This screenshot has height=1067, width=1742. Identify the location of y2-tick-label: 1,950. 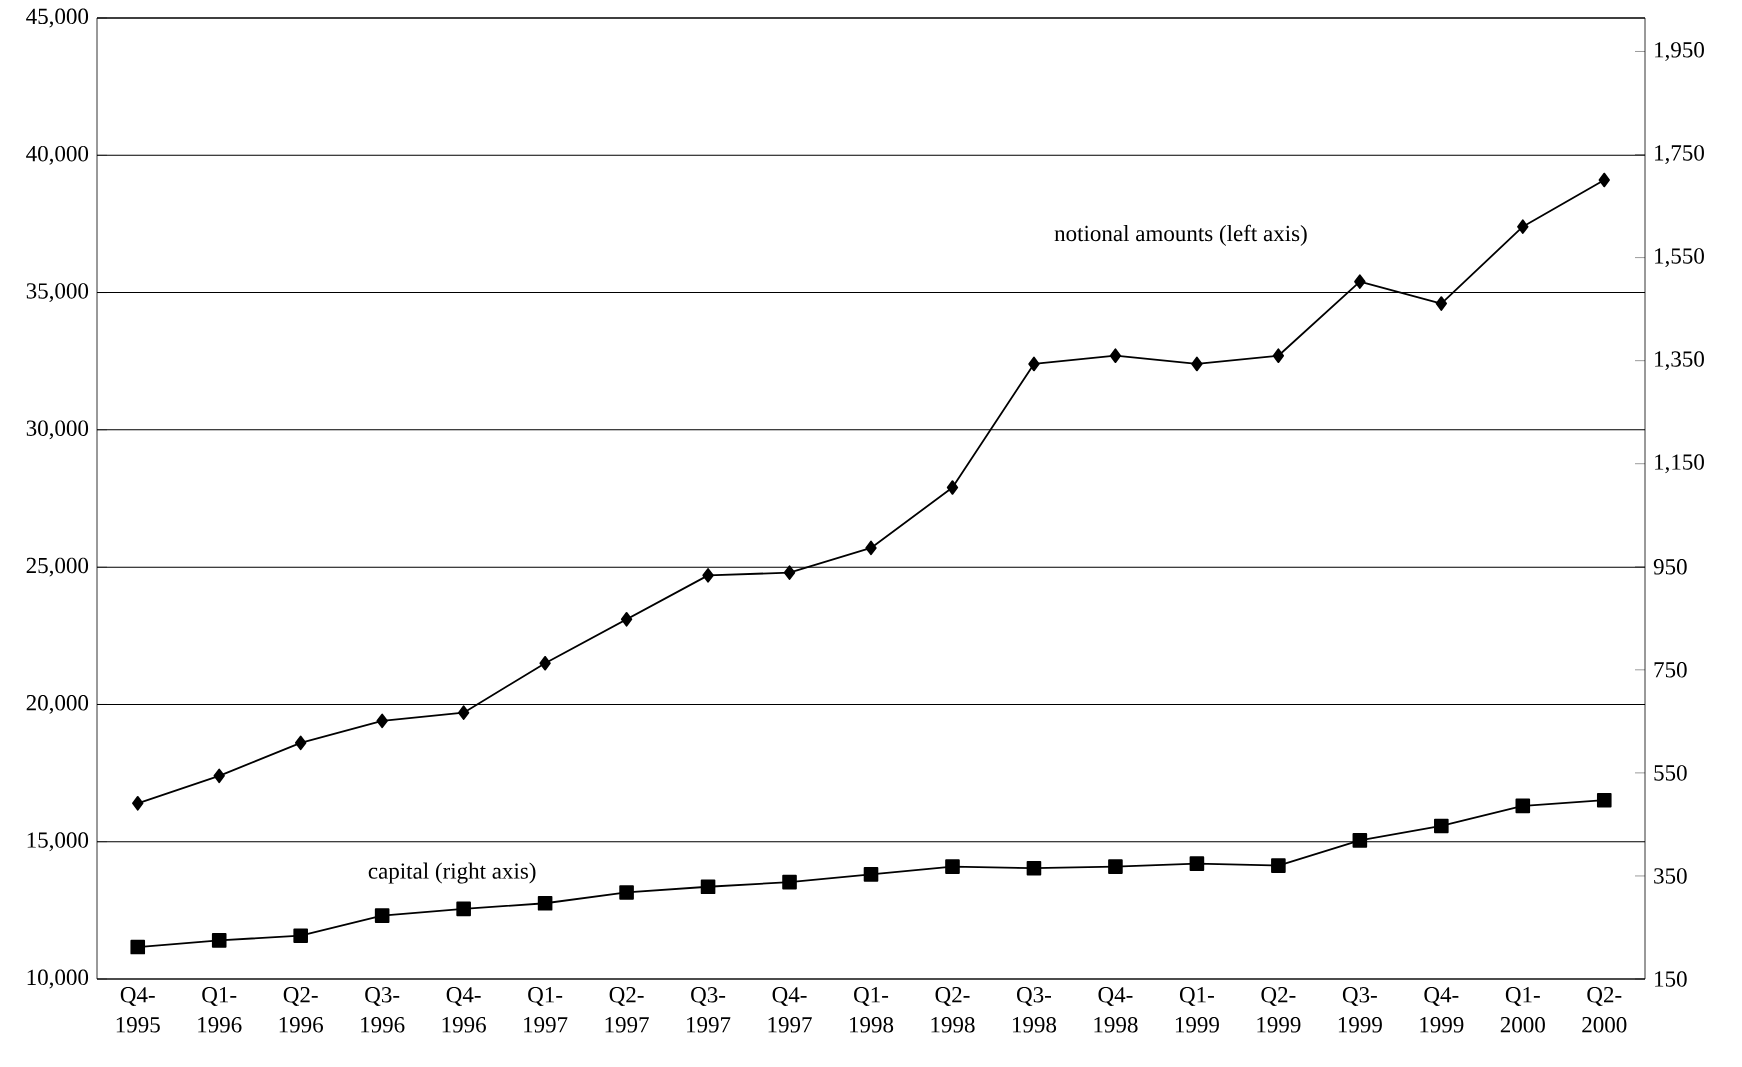
(1679, 51).